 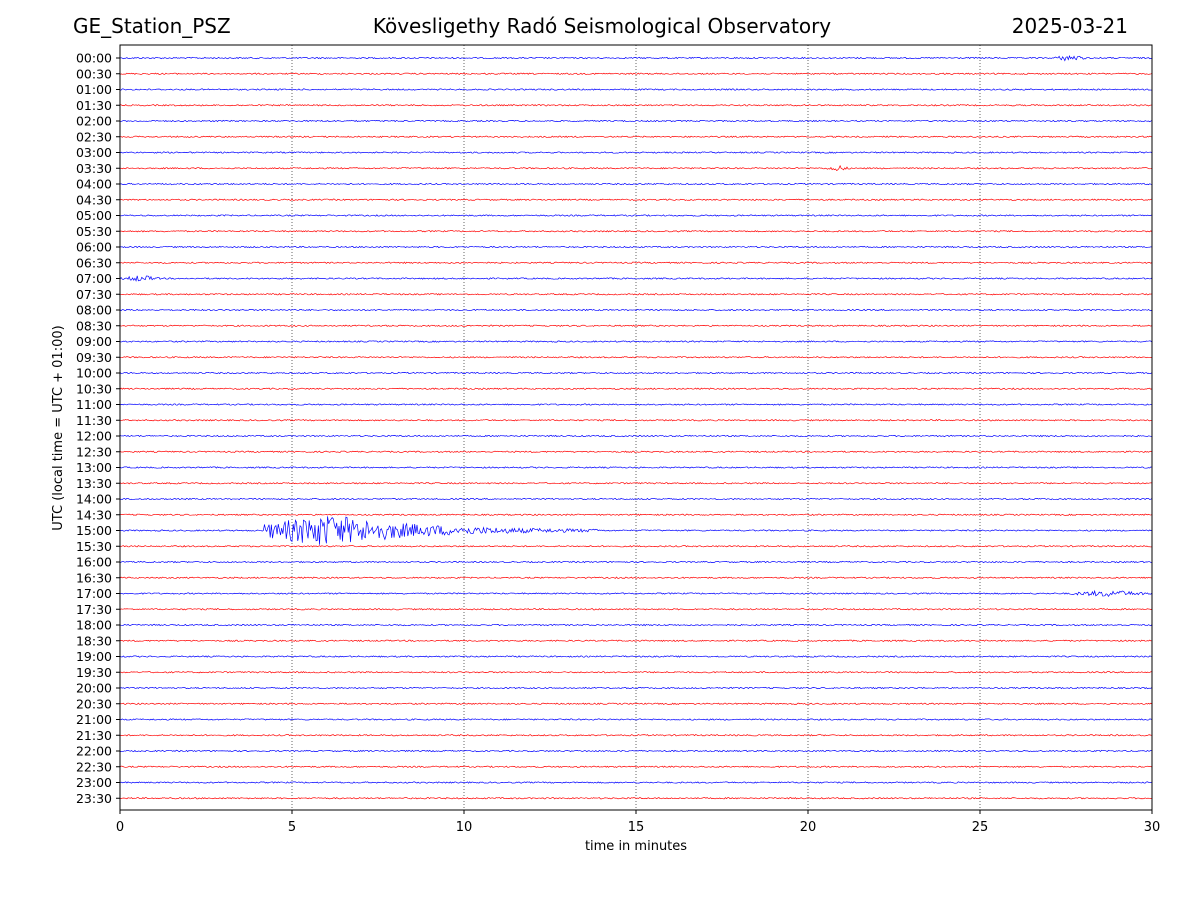 I want to click on trace-2030, so click(x=636, y=703).